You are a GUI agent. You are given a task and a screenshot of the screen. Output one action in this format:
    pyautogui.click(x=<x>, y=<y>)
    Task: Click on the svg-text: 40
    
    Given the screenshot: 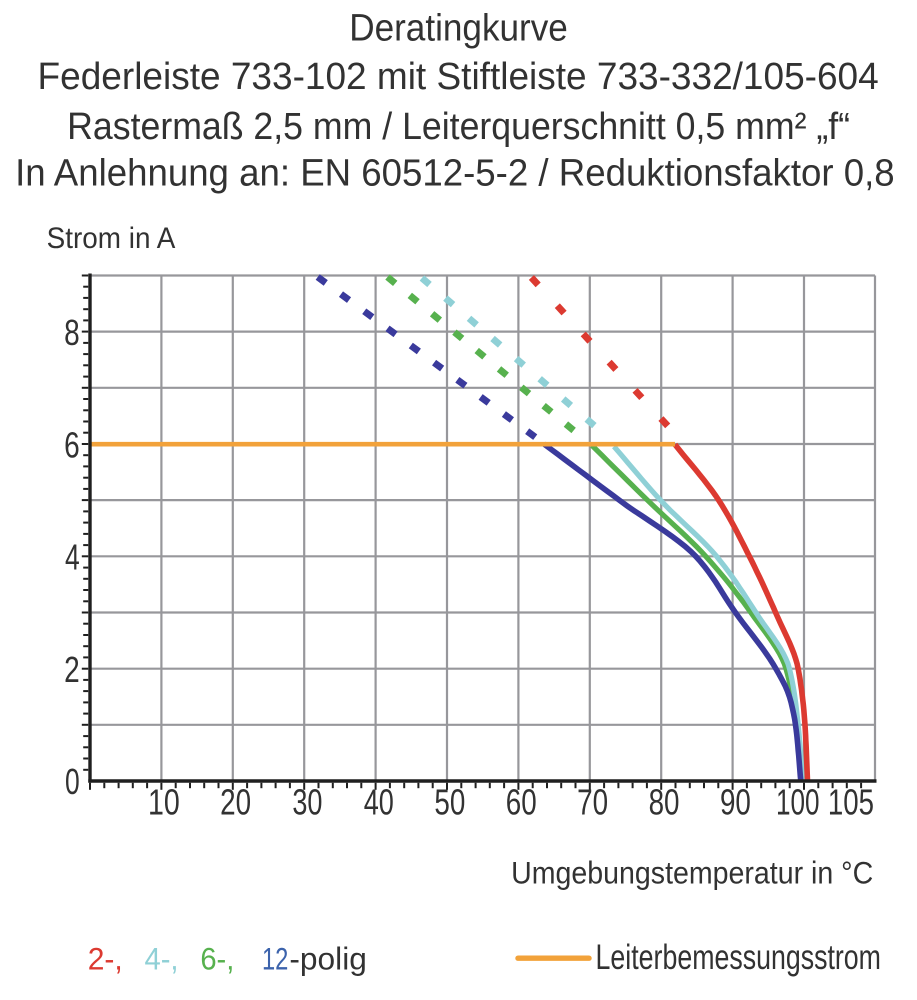 What is the action you would take?
    pyautogui.click(x=379, y=802)
    